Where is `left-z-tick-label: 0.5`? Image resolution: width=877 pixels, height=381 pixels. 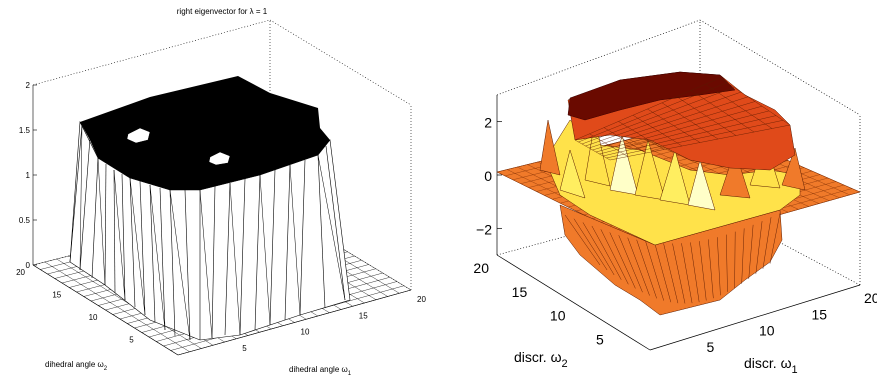
left-z-tick-label: 0.5 is located at coordinates (25, 220).